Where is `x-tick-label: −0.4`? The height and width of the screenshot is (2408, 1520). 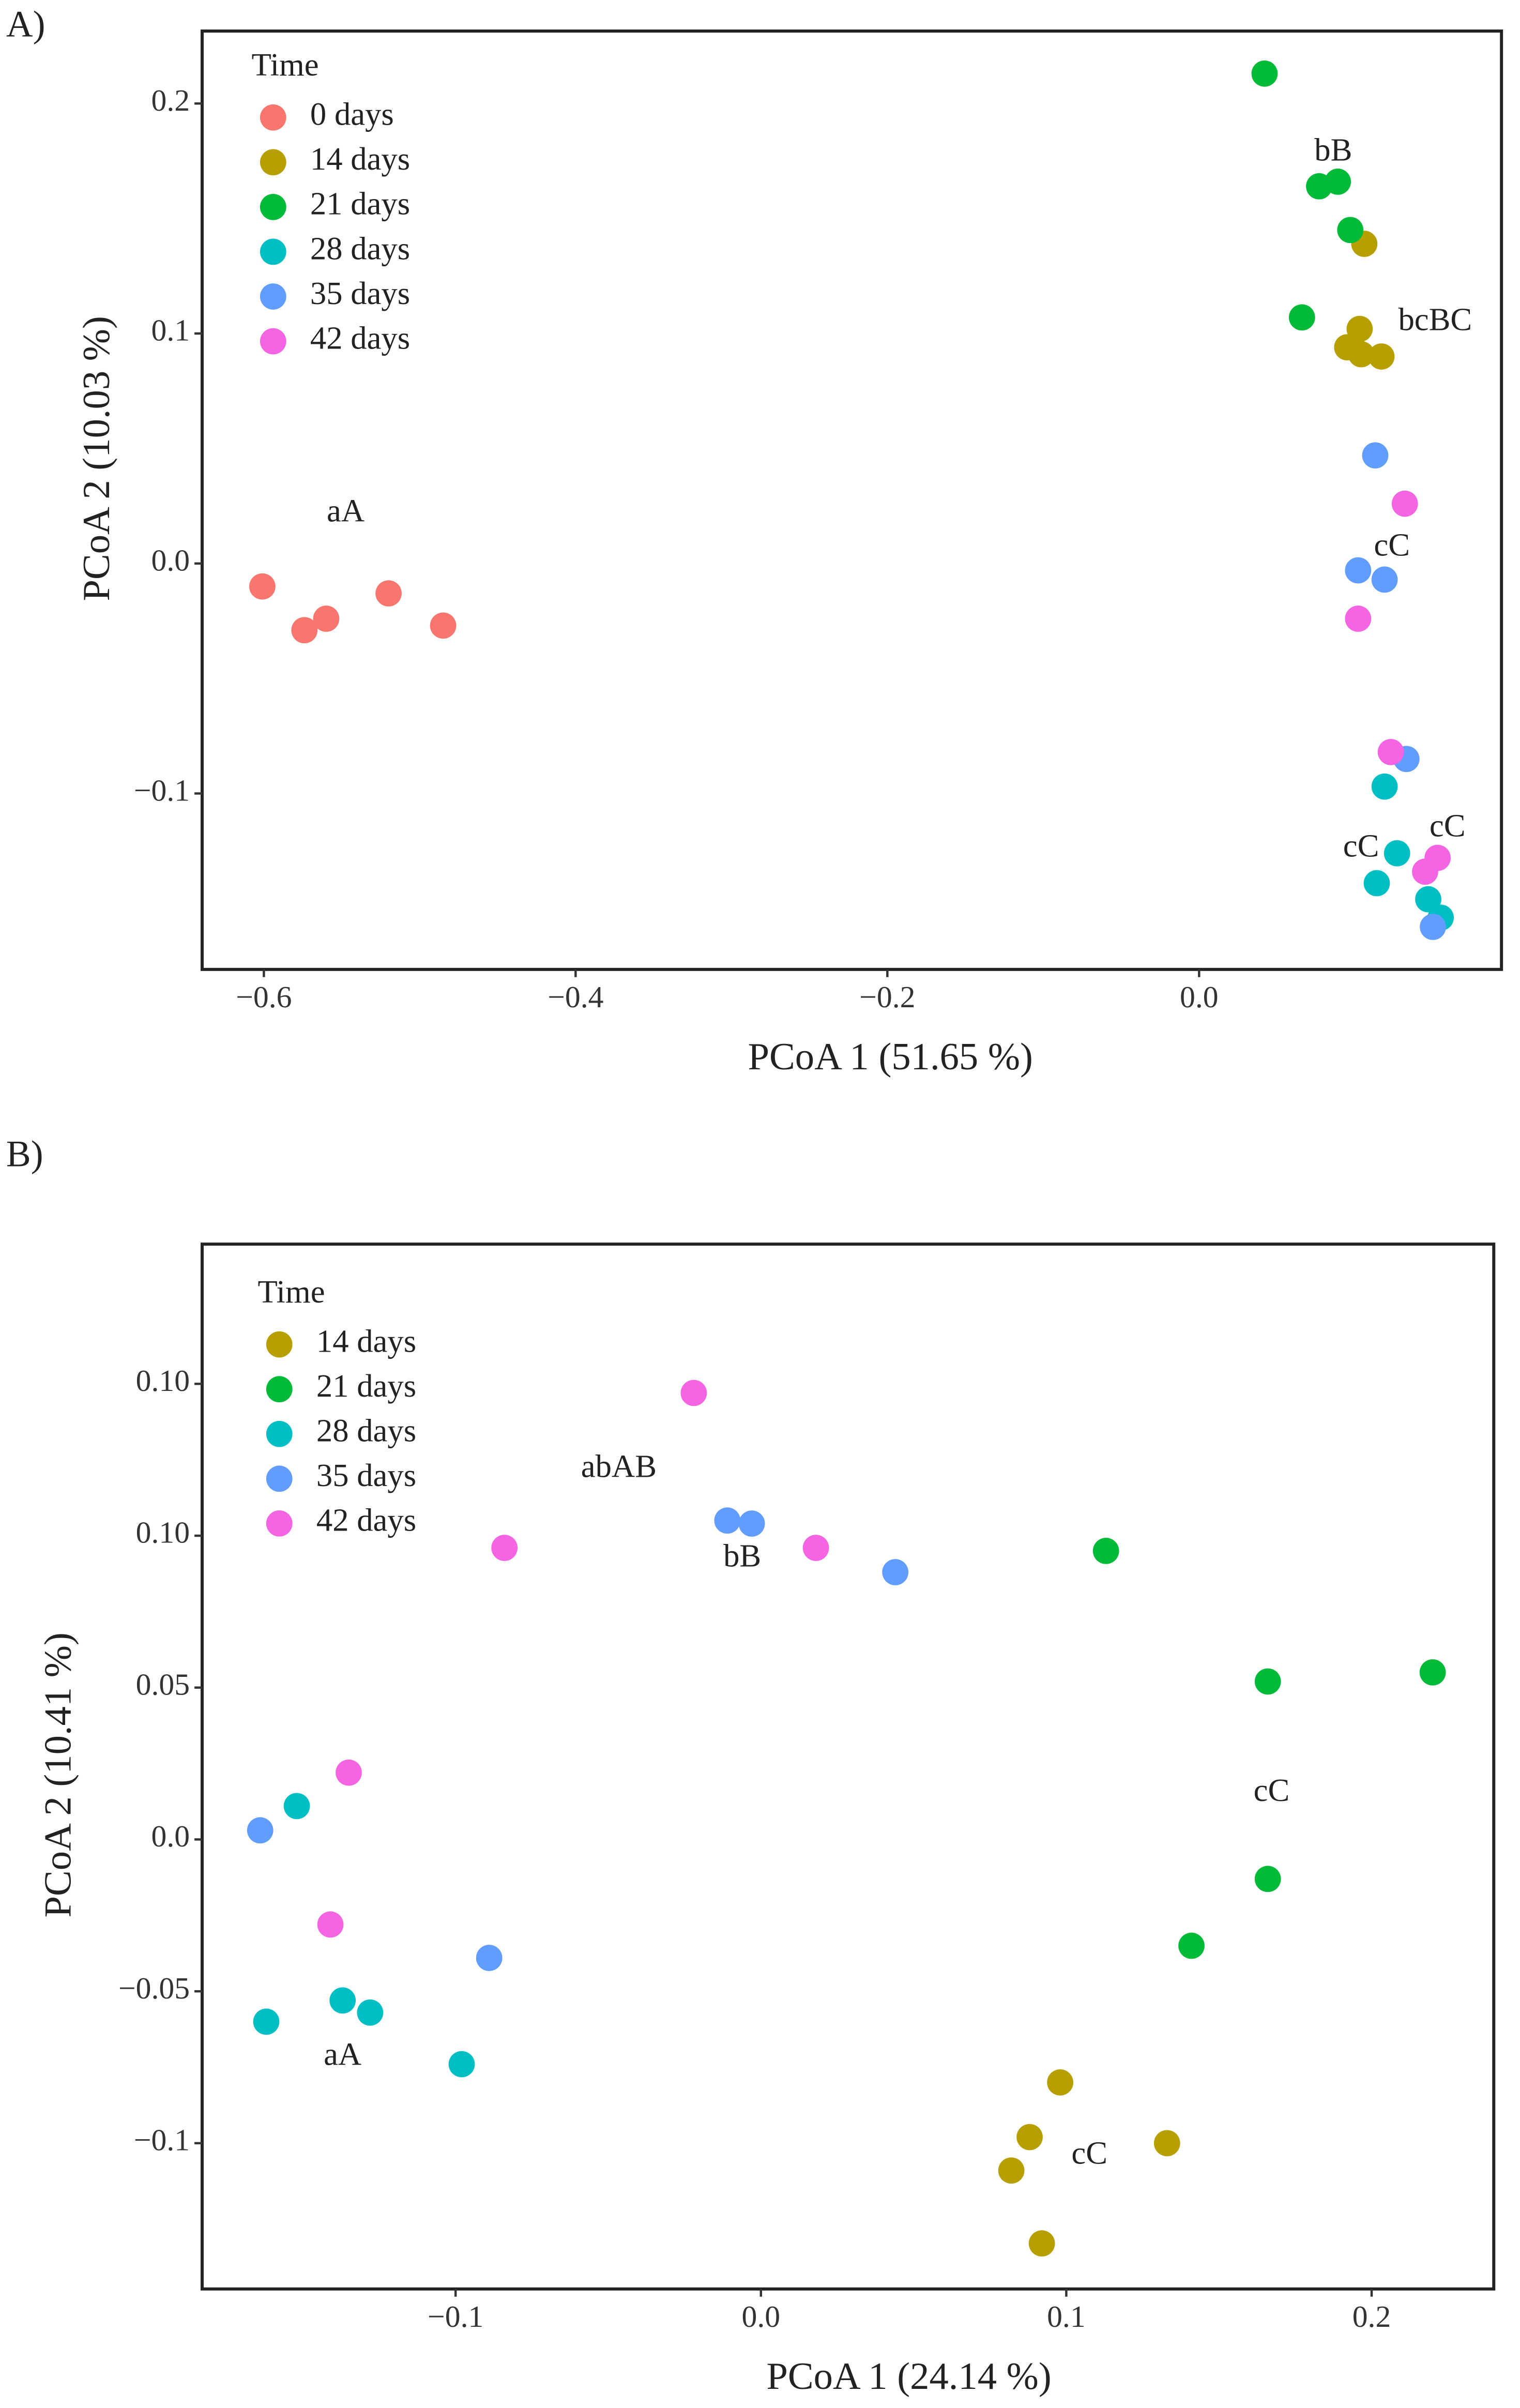
x-tick-label: −0.4 is located at coordinates (575, 997).